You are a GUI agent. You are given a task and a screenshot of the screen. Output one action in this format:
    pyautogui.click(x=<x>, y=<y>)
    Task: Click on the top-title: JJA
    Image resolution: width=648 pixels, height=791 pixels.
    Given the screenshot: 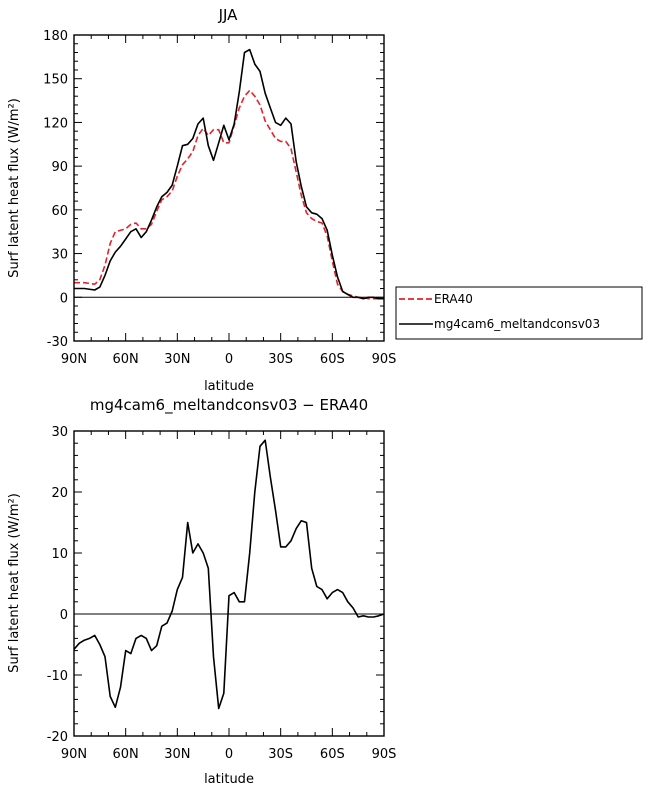 What is the action you would take?
    pyautogui.click(x=228, y=15)
    